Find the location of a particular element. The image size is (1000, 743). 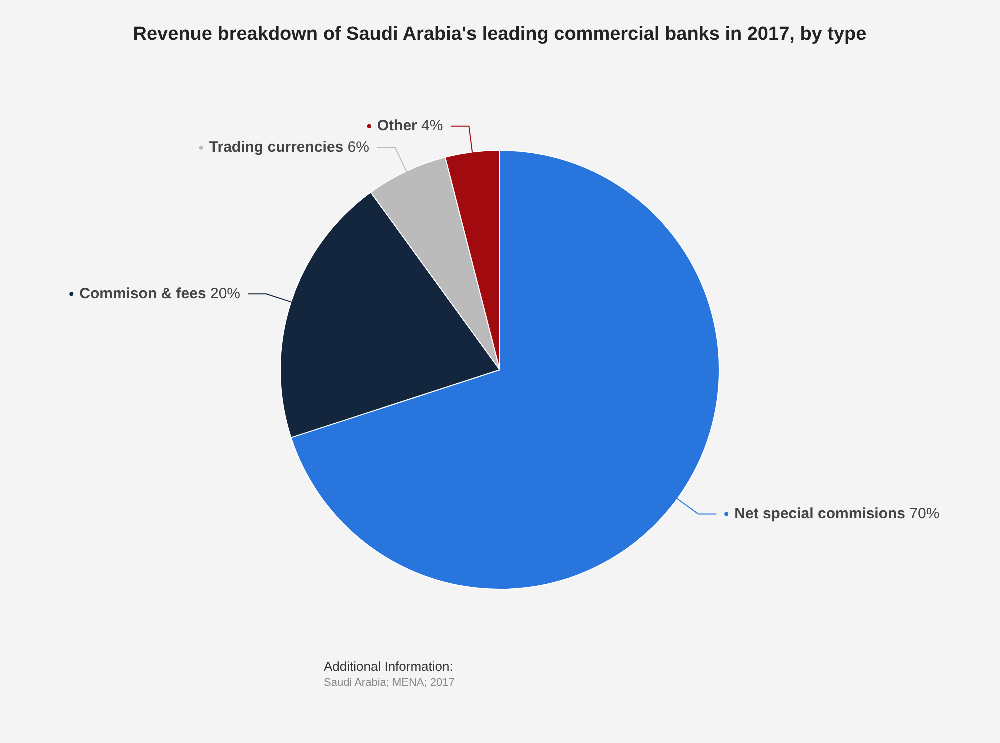

legend-label: Trading currencies is located at coordinates (276, 147).